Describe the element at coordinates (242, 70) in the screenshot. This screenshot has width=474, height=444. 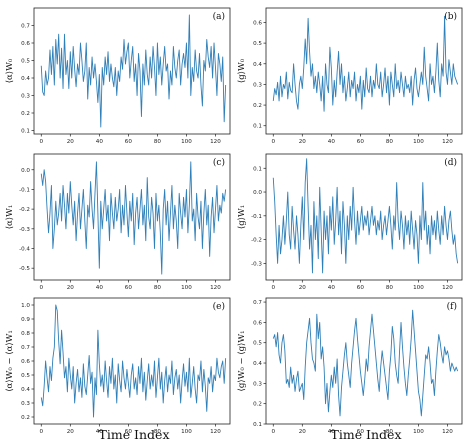
I see `y-axis-label-b: ⟨g⟩W₀` at that location.